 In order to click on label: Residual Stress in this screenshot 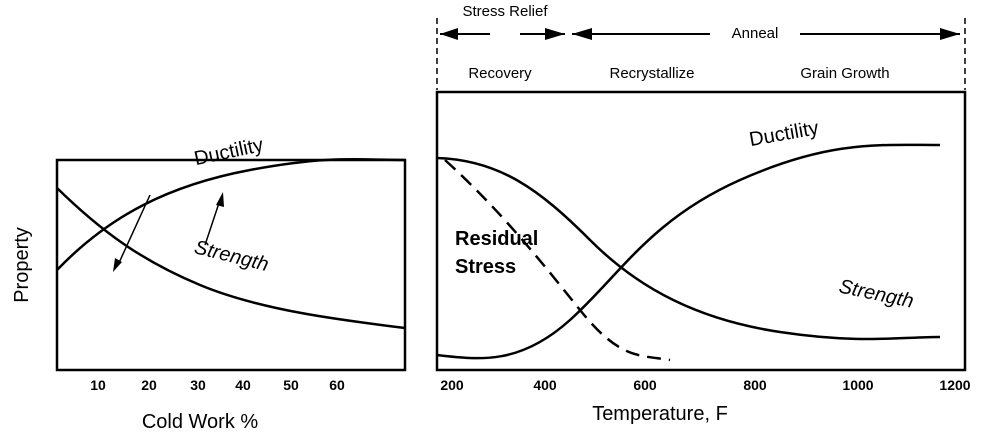, I will do `click(497, 253)`.